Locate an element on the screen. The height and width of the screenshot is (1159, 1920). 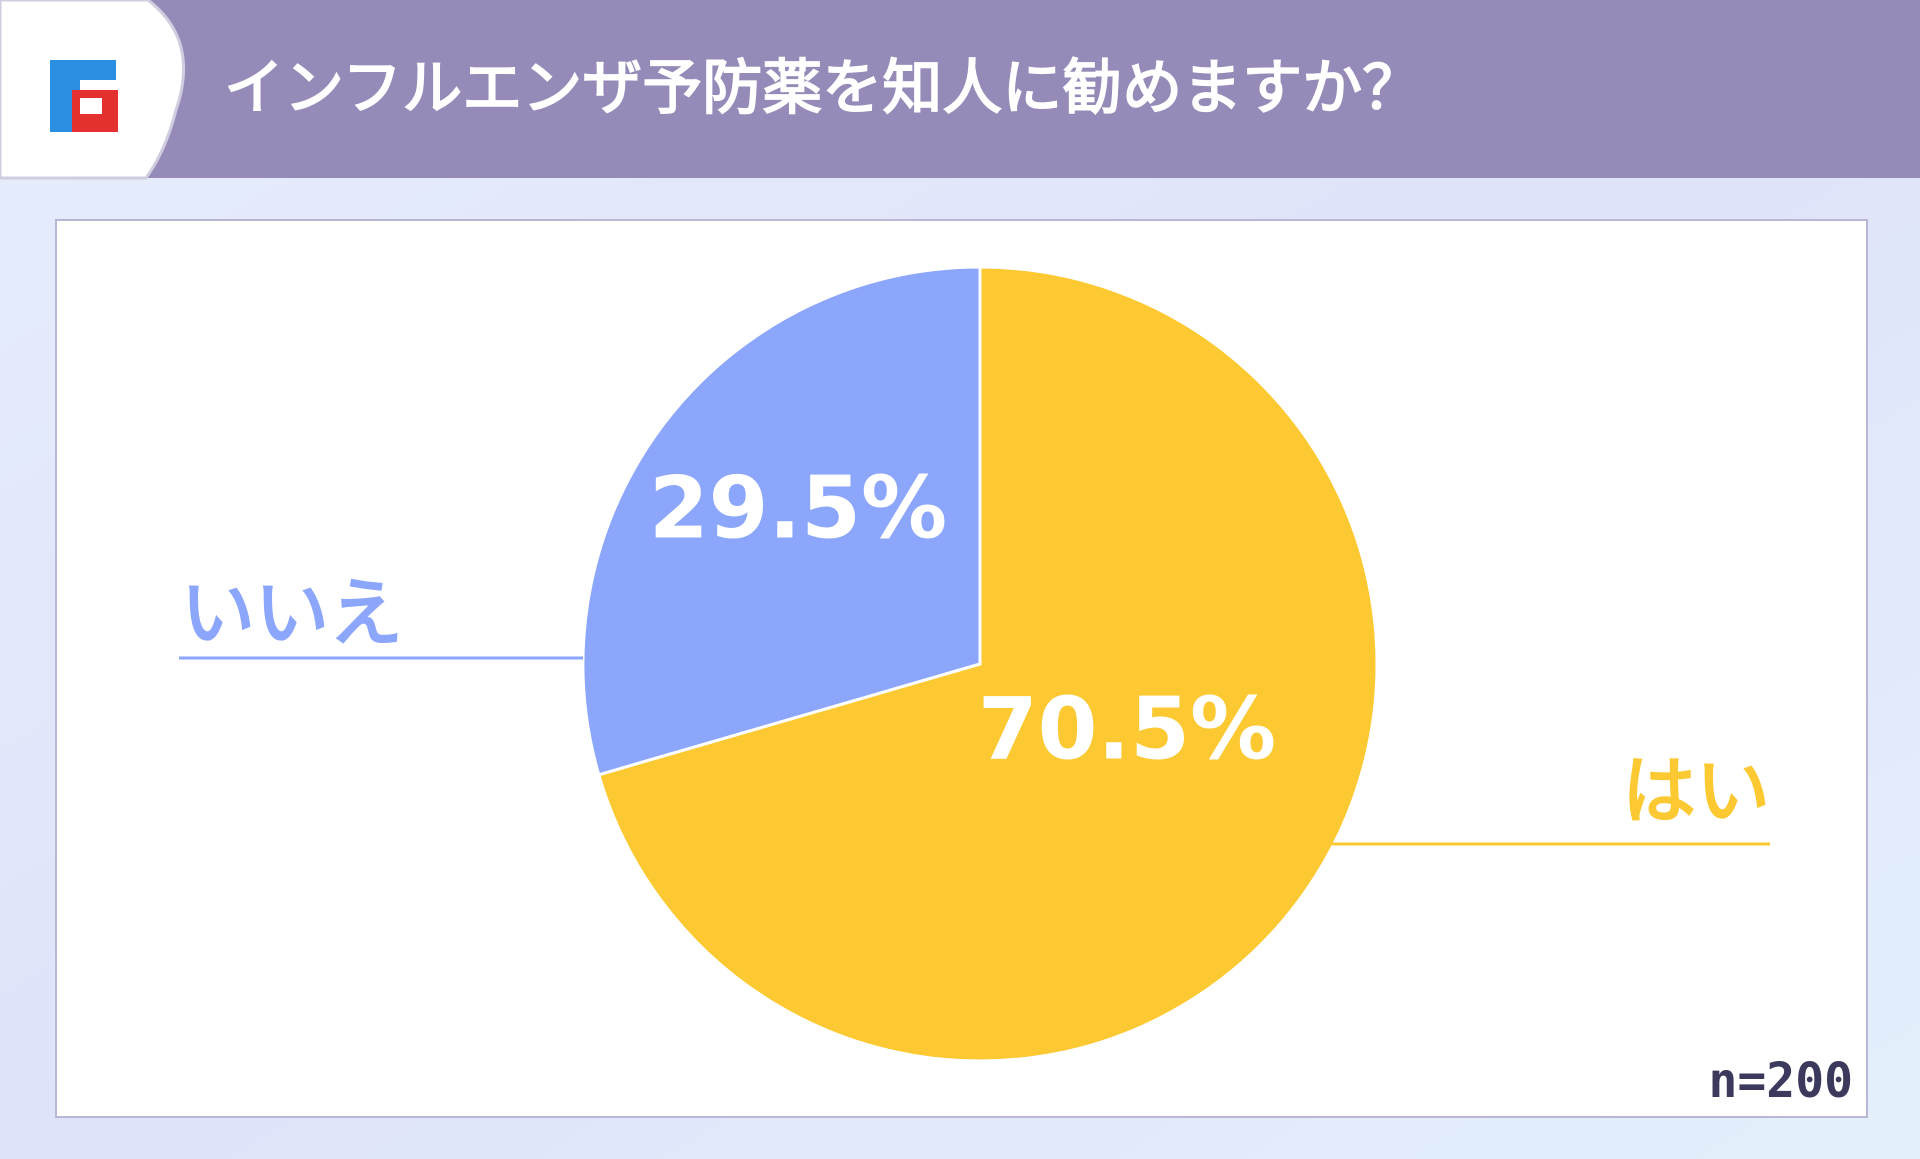
pie-slice is located at coordinates (781, 521).